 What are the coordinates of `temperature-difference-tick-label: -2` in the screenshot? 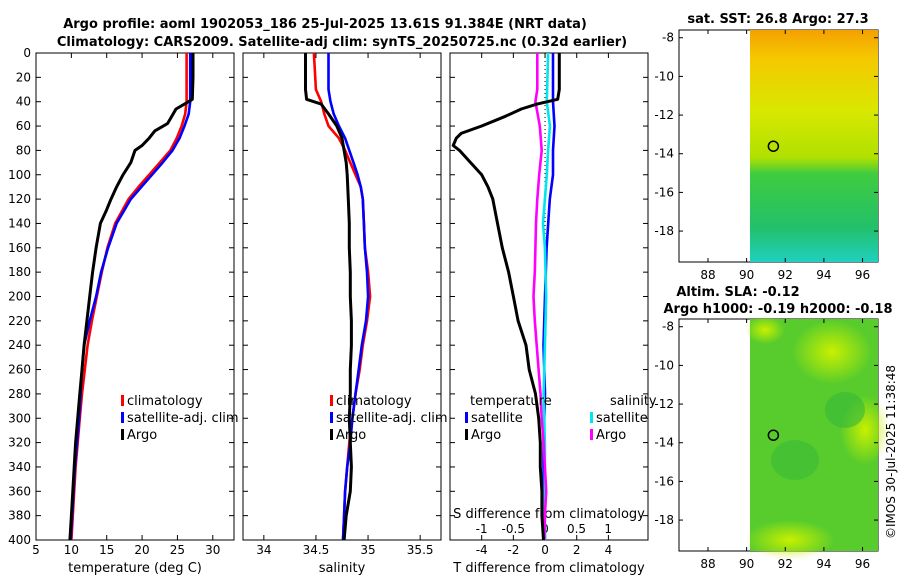 It's located at (513, 550).